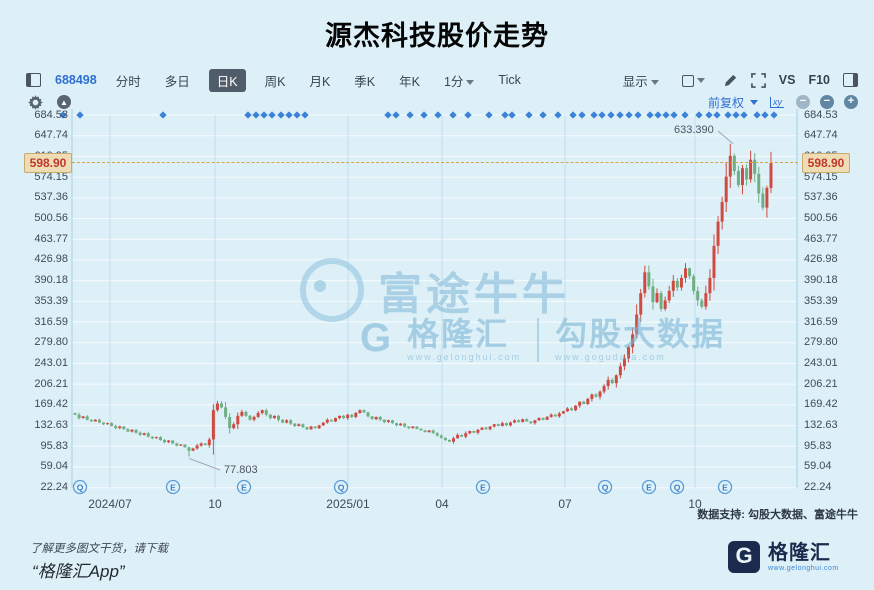 The height and width of the screenshot is (590, 874). Describe the element at coordinates (76, 80) in the screenshot. I see `stock-code: 688498` at that location.